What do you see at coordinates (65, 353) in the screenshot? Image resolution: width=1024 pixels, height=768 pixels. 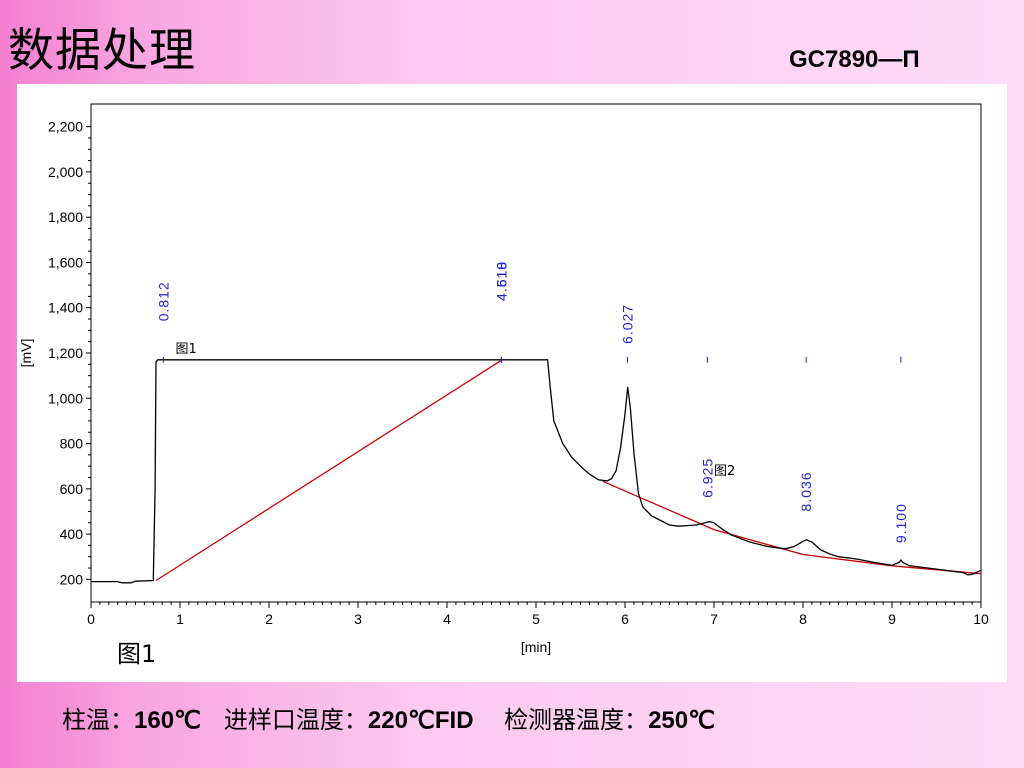 I see `y-tick-label: 1,200` at bounding box center [65, 353].